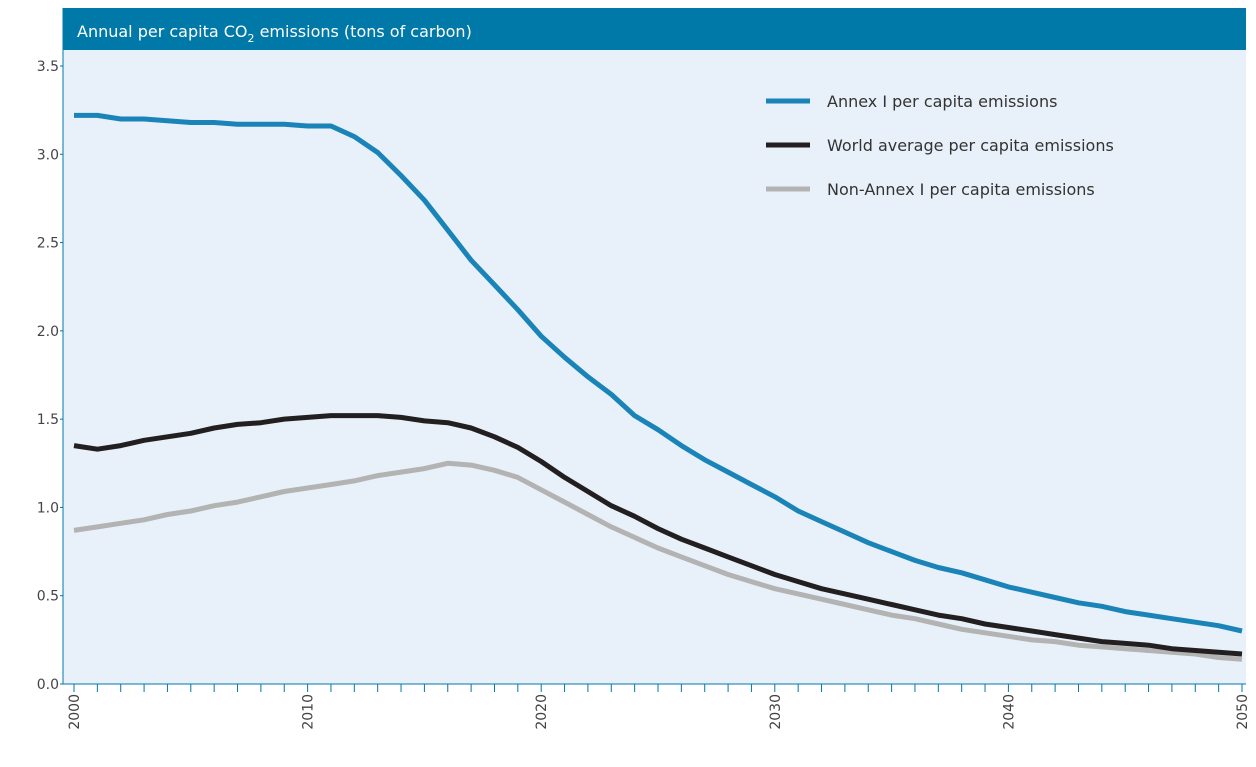 This screenshot has width=1256, height=767. Describe the element at coordinates (654, 29) in the screenshot. I see `title-bar` at that location.